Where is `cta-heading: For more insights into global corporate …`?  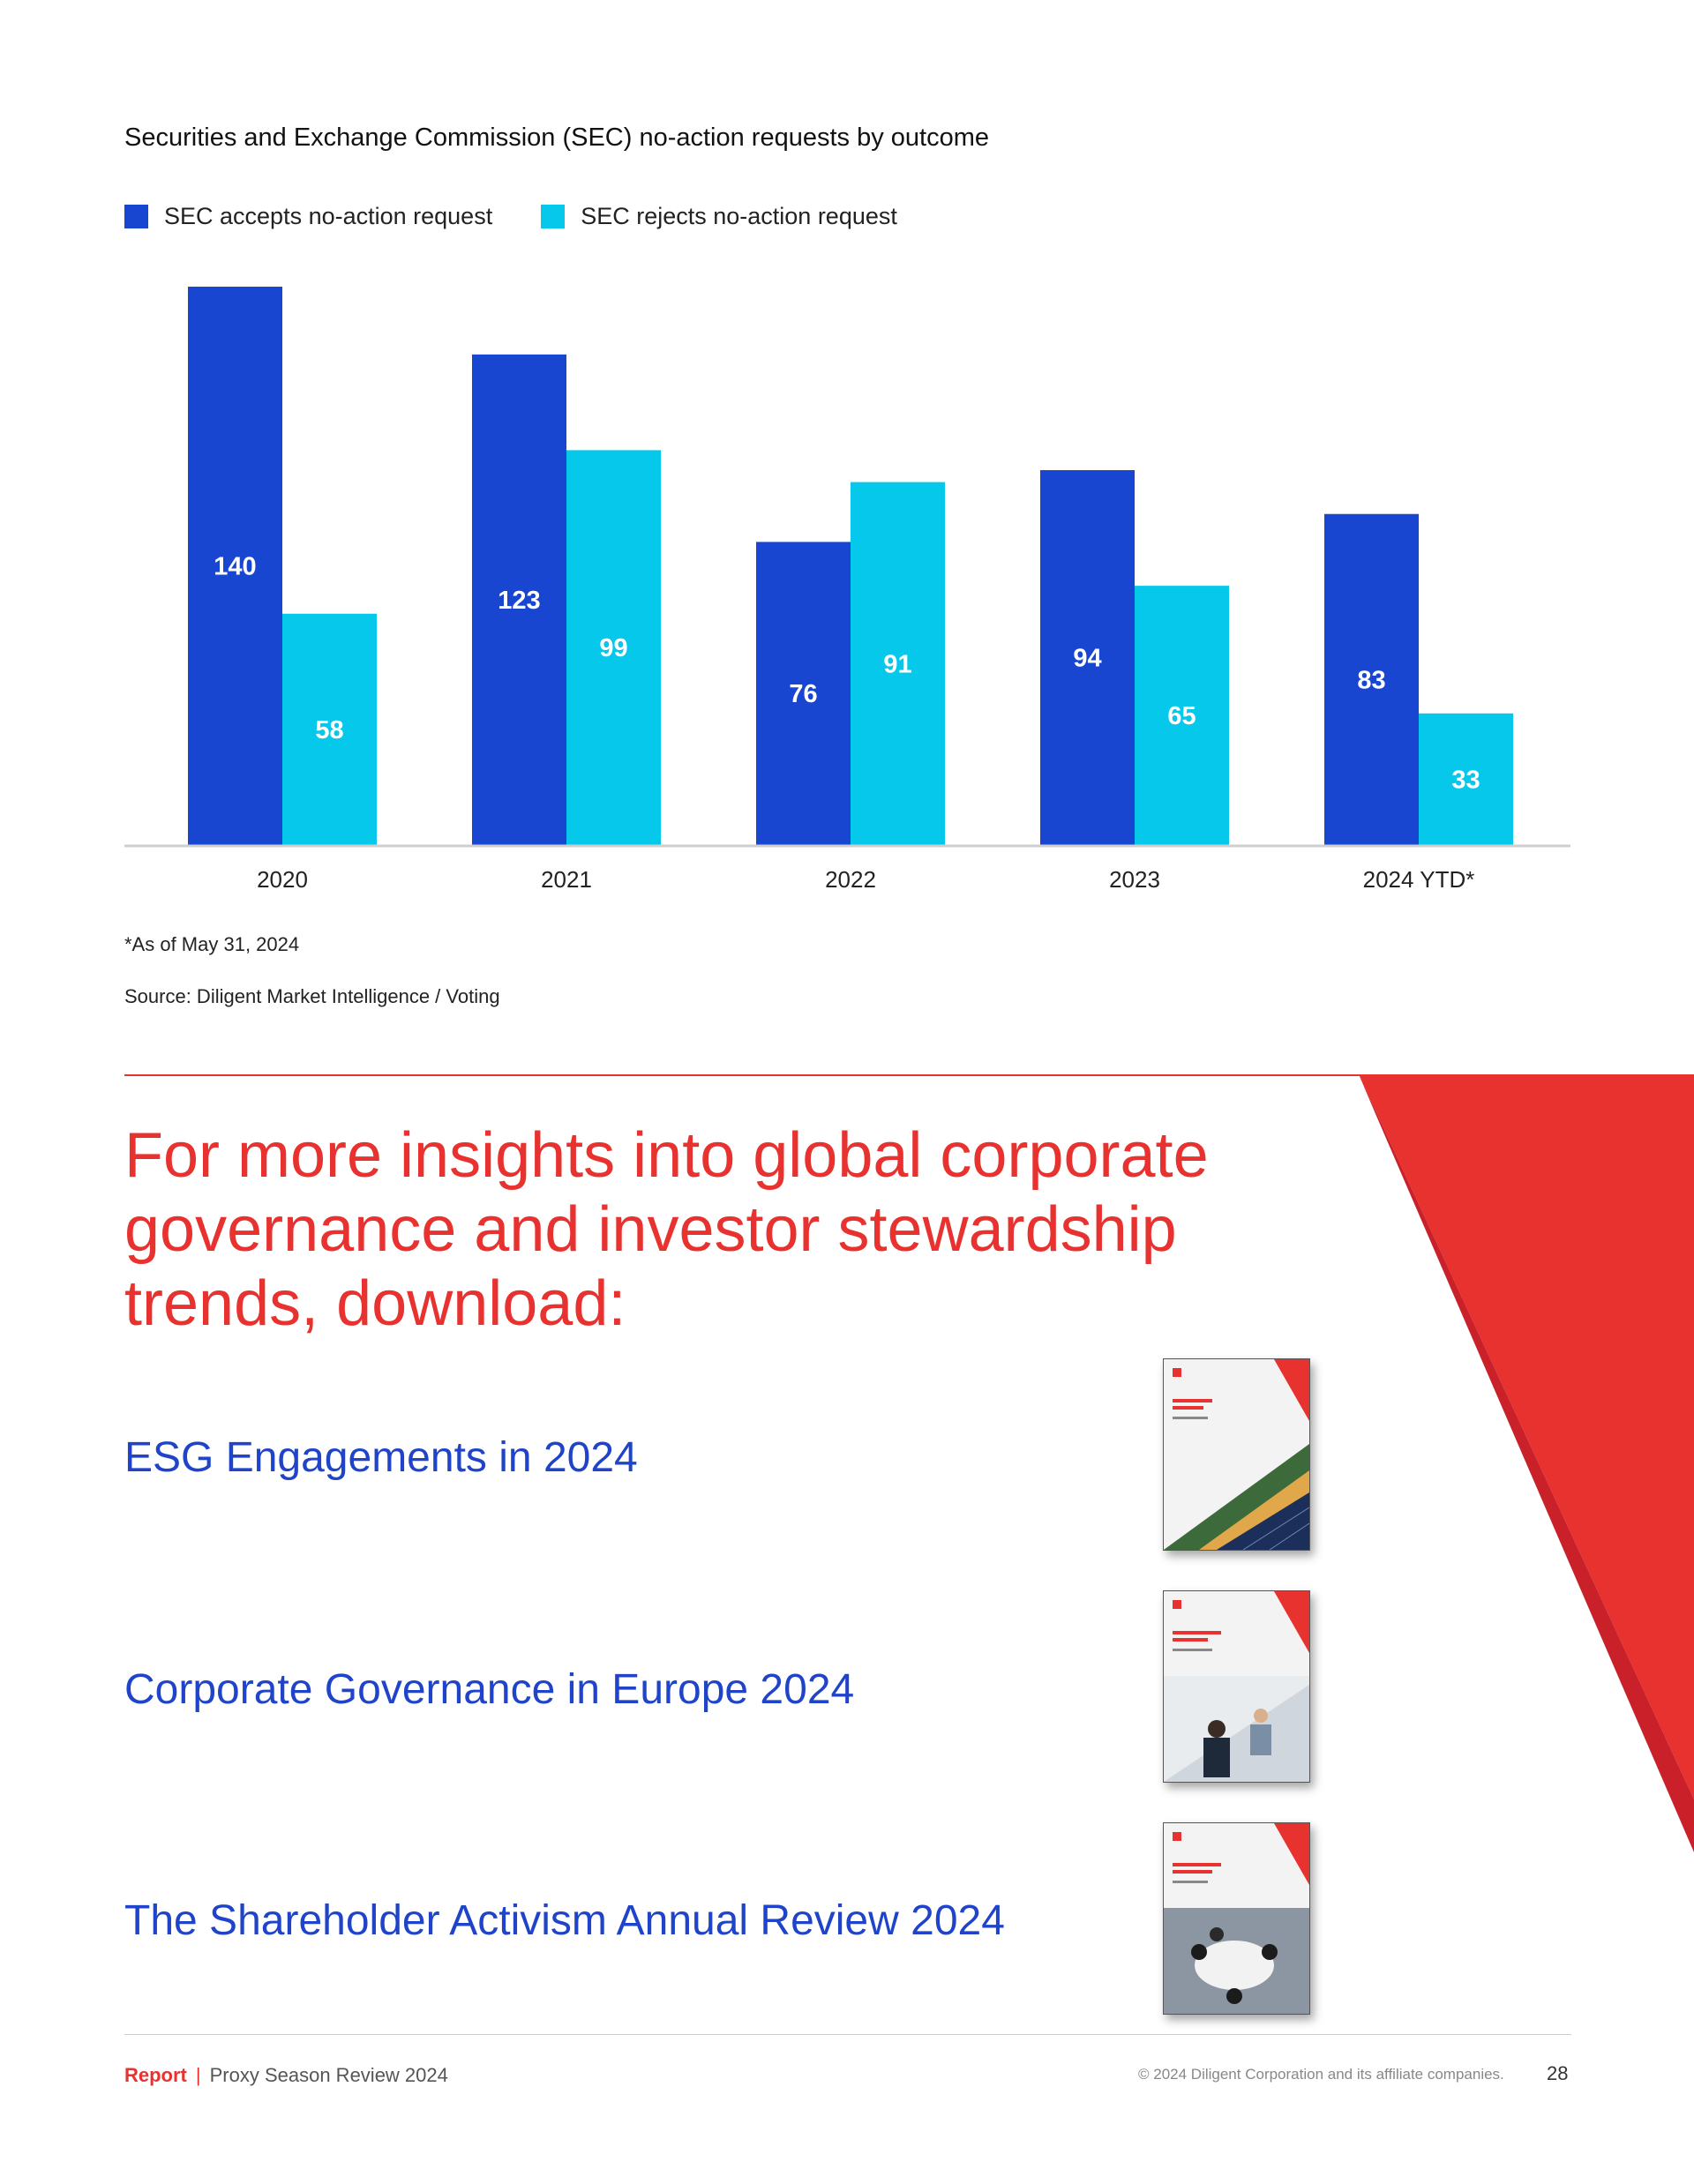 cta-heading: For more insights into global corporate … is located at coordinates (667, 1229).